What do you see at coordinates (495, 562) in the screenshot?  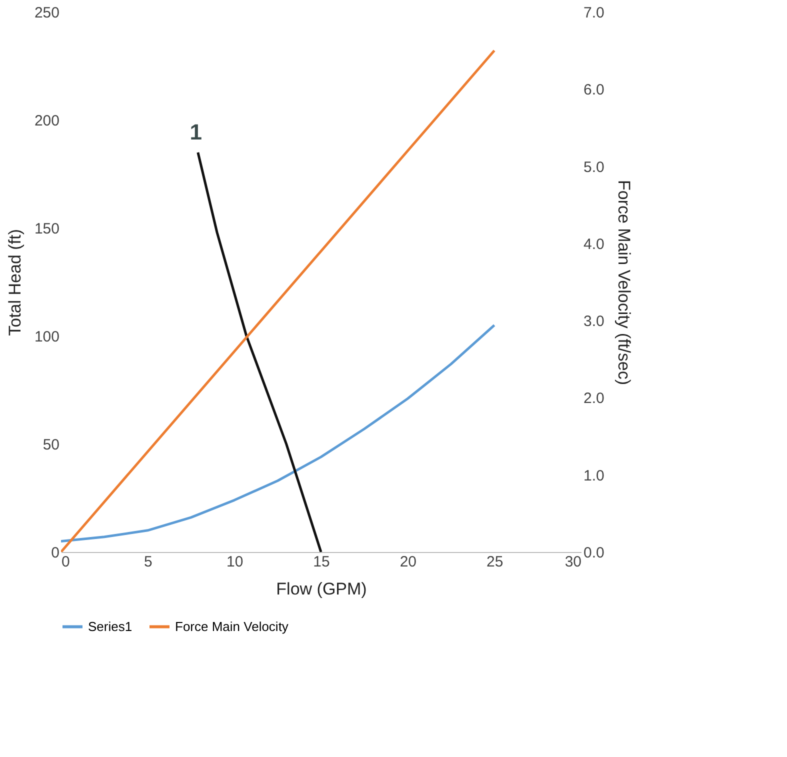 I see `x-tick-label: 25` at bounding box center [495, 562].